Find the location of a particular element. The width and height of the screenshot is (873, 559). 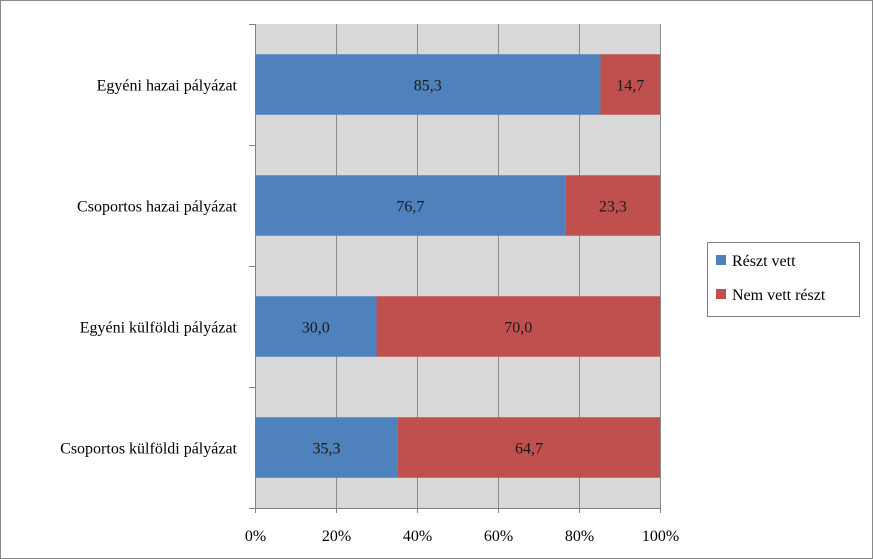

x-tick-label: 0% is located at coordinates (255, 536).